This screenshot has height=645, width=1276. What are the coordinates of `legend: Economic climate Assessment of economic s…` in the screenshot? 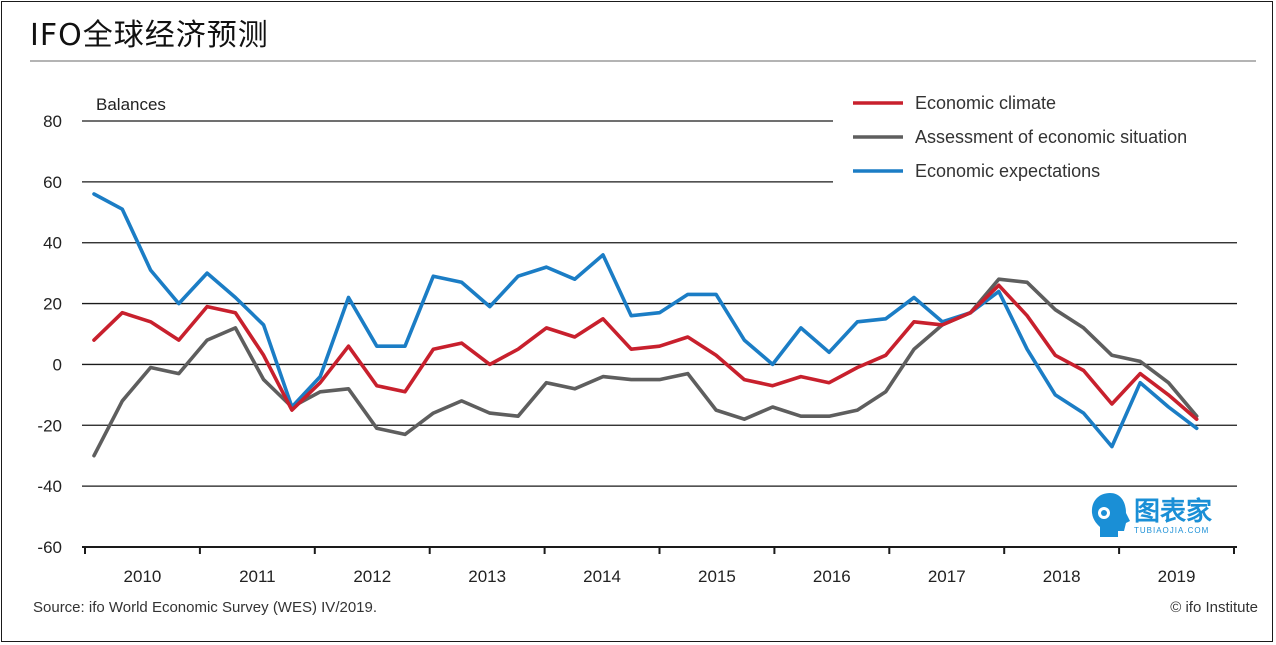 It's located at (1020, 137).